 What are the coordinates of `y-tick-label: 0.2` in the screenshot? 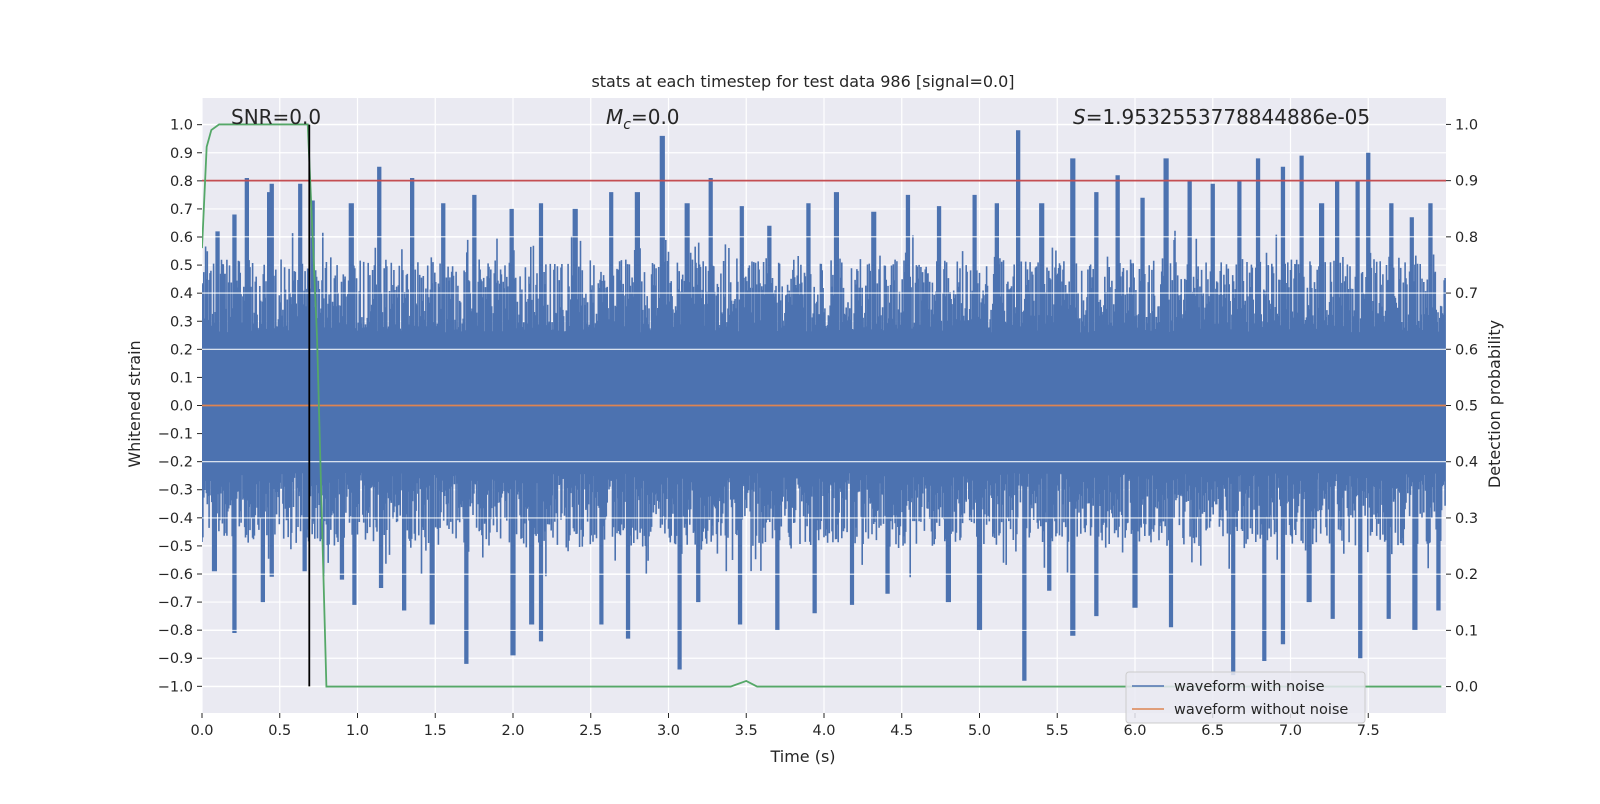 It's located at (181, 350).